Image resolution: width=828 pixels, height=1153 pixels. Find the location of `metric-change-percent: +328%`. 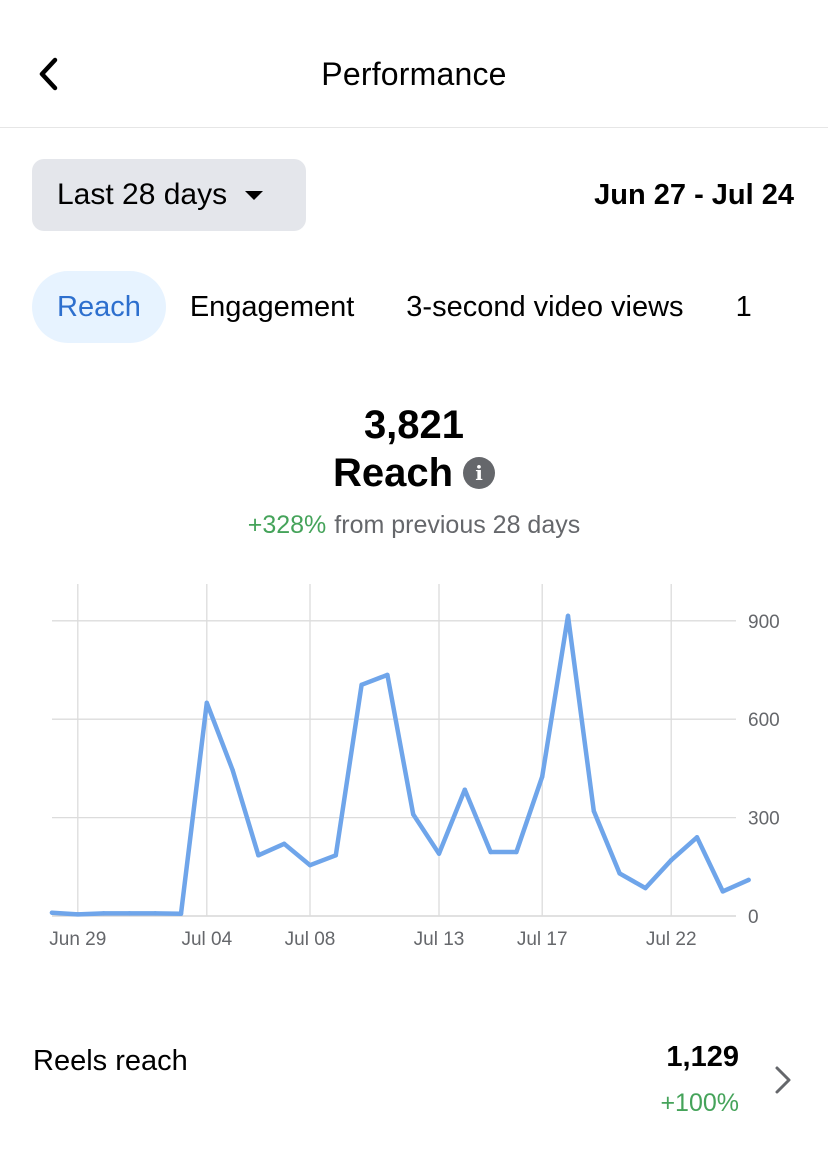

metric-change-percent: +328% is located at coordinates (287, 525).